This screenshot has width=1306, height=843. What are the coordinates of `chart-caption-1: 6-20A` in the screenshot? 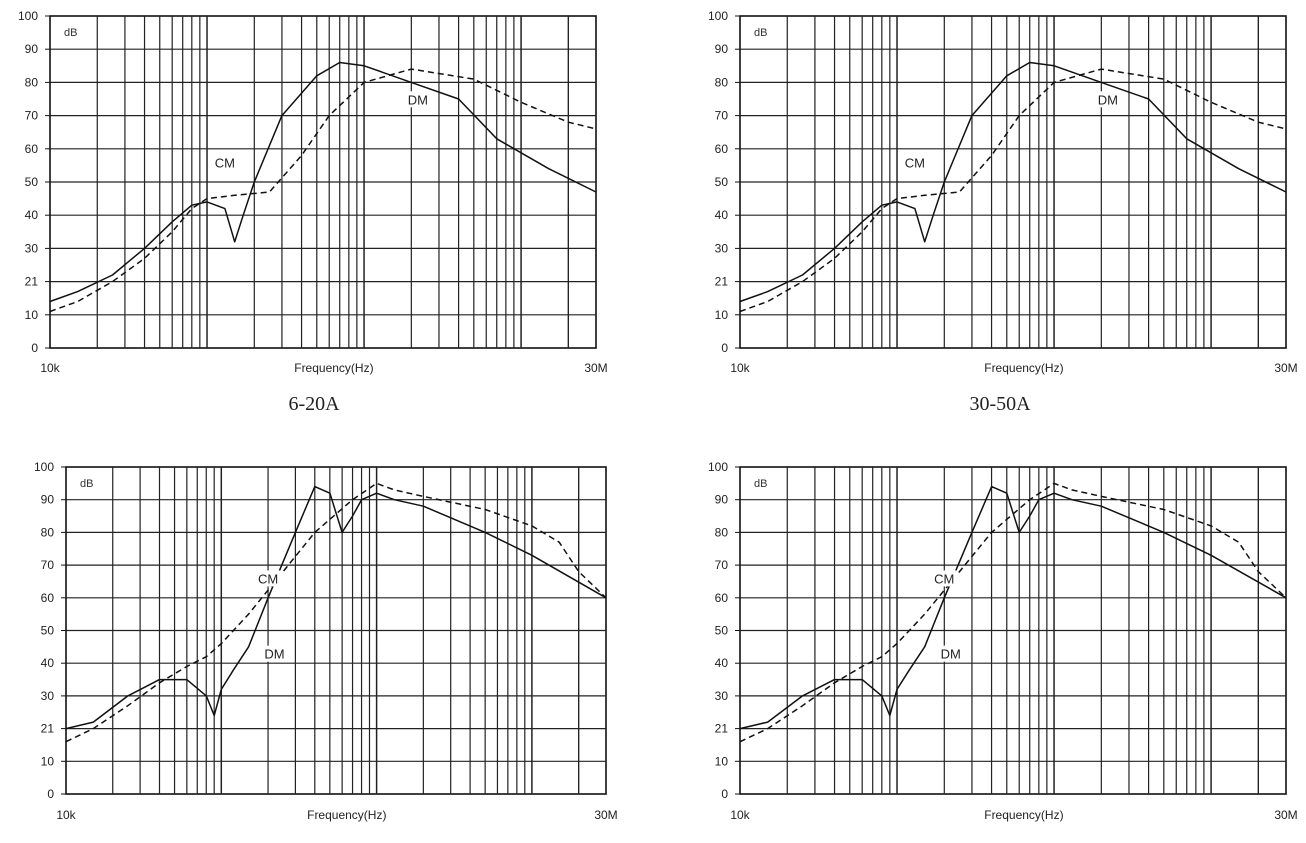 It's located at (314, 404).